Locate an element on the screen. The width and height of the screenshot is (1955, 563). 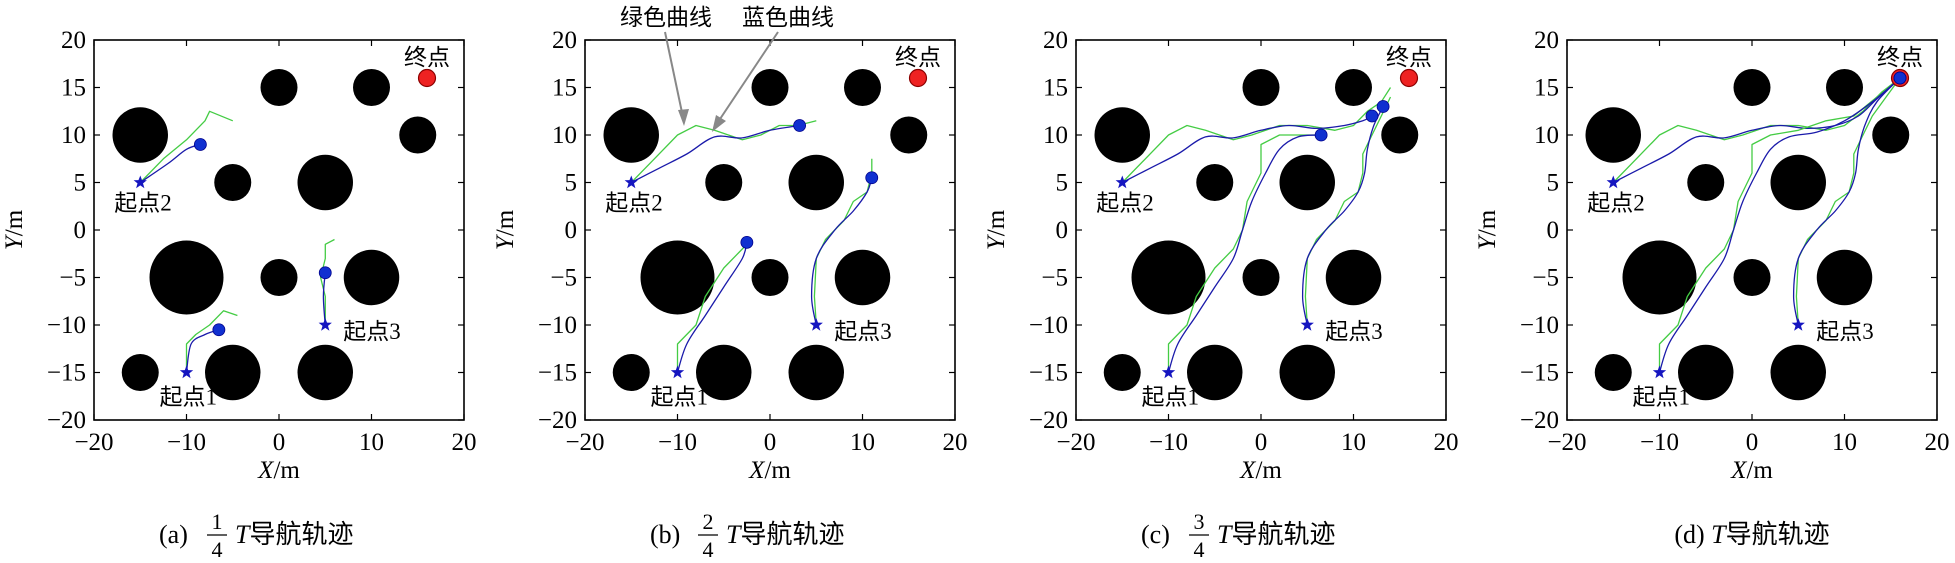
x-axis-label: X/m is located at coordinates (1751, 470).